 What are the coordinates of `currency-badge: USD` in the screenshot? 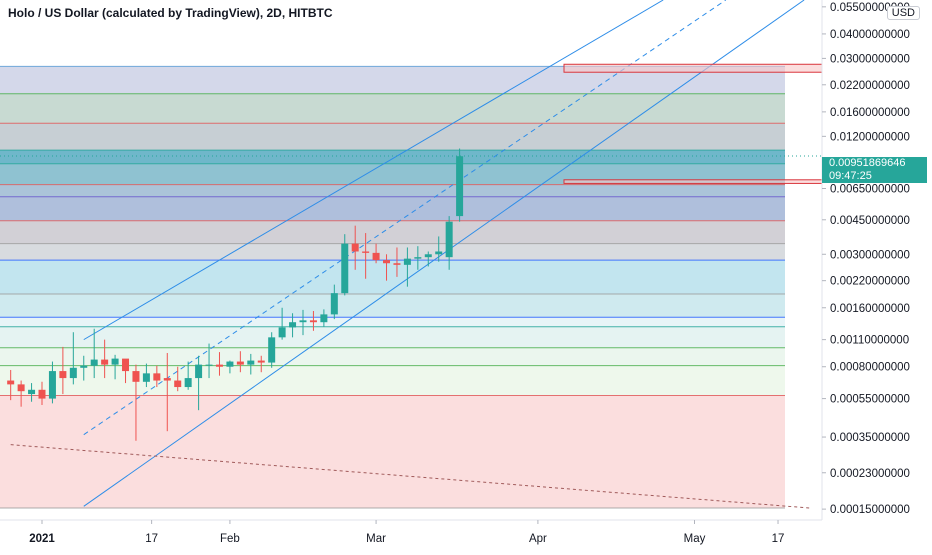 It's located at (903, 13).